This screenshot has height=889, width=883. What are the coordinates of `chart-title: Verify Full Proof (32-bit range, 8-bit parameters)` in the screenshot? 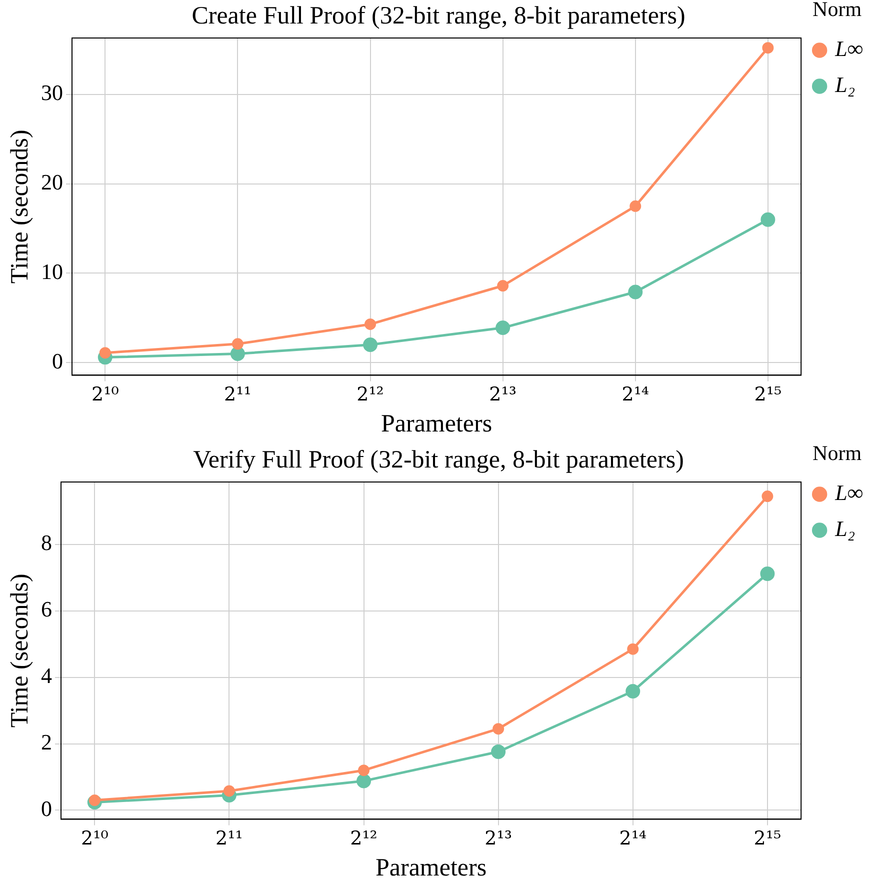 It's located at (438, 460).